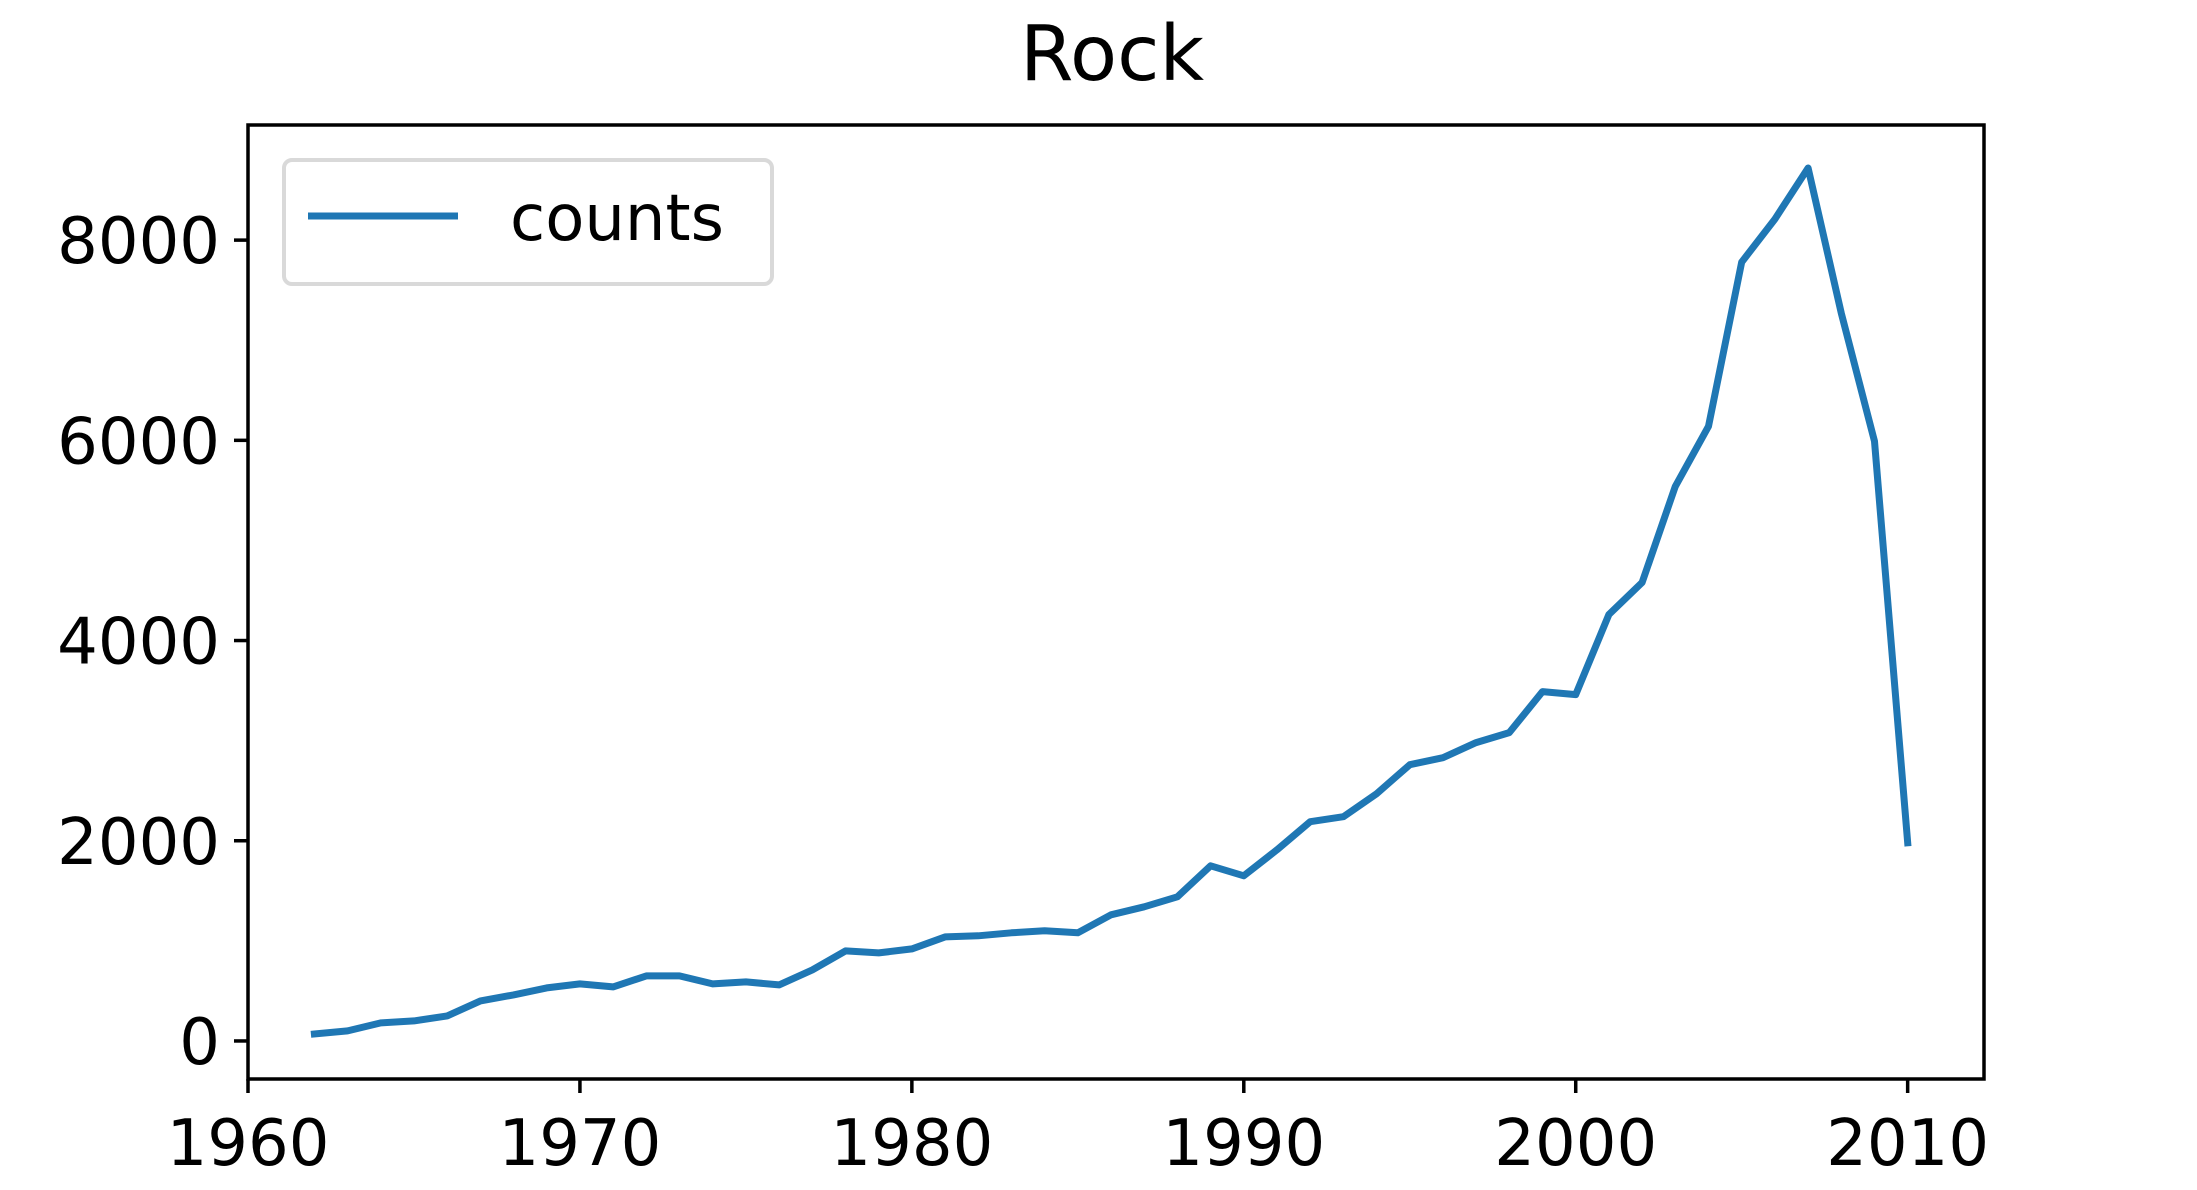  What do you see at coordinates (1575, 1144) in the screenshot?
I see `x-tick-label: 2000` at bounding box center [1575, 1144].